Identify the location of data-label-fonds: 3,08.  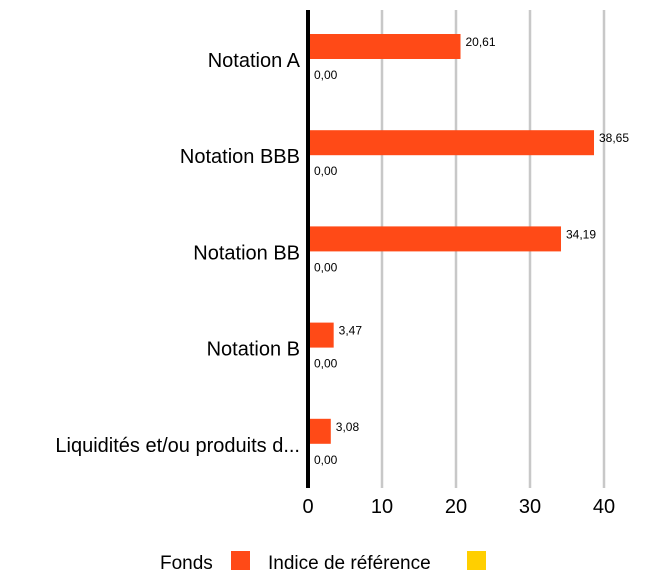
(348, 427).